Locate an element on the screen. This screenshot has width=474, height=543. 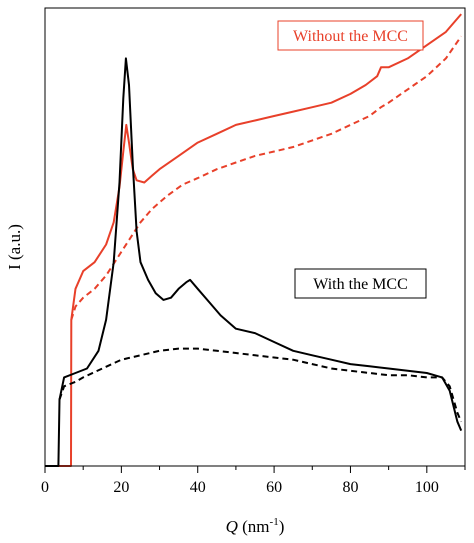
x-axis-label-variable: Q is located at coordinates (232, 526).